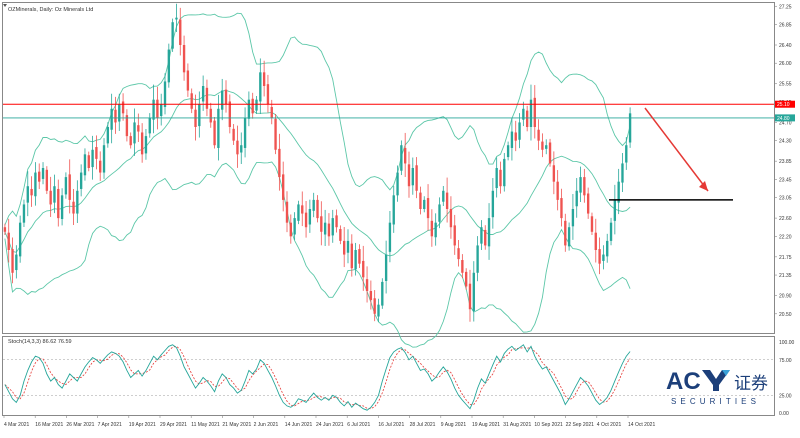 Image resolution: width=800 pixels, height=438 pixels. I want to click on stoch-tick-label: 25.00, so click(785, 396).